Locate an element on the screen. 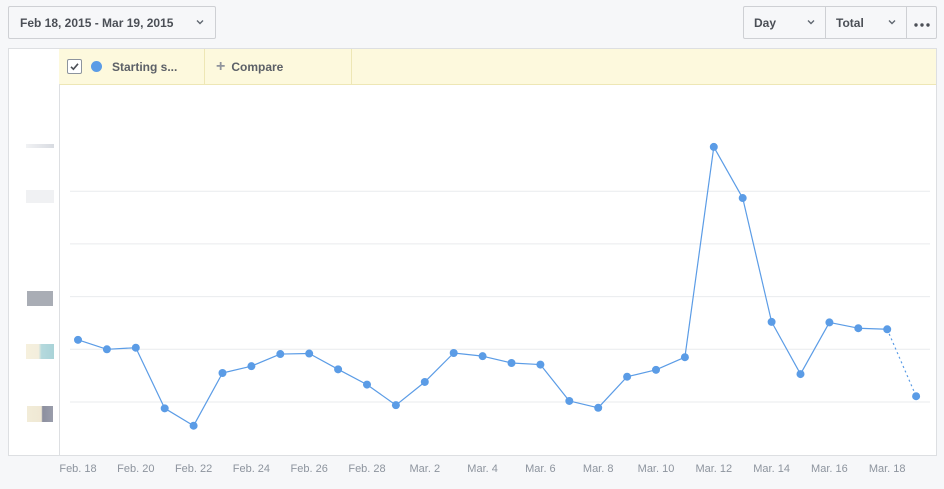 The height and width of the screenshot is (489, 944). date-range-label: Feb 18, 2015 - Mar 19, 2015 is located at coordinates (97, 22).